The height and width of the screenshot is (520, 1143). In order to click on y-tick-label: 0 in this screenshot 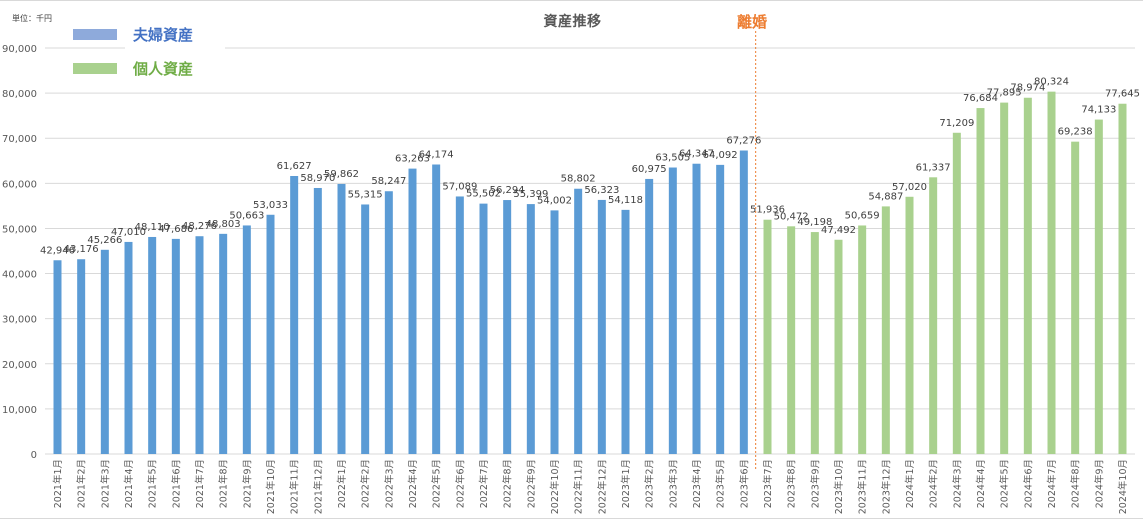, I will do `click(34, 455)`.